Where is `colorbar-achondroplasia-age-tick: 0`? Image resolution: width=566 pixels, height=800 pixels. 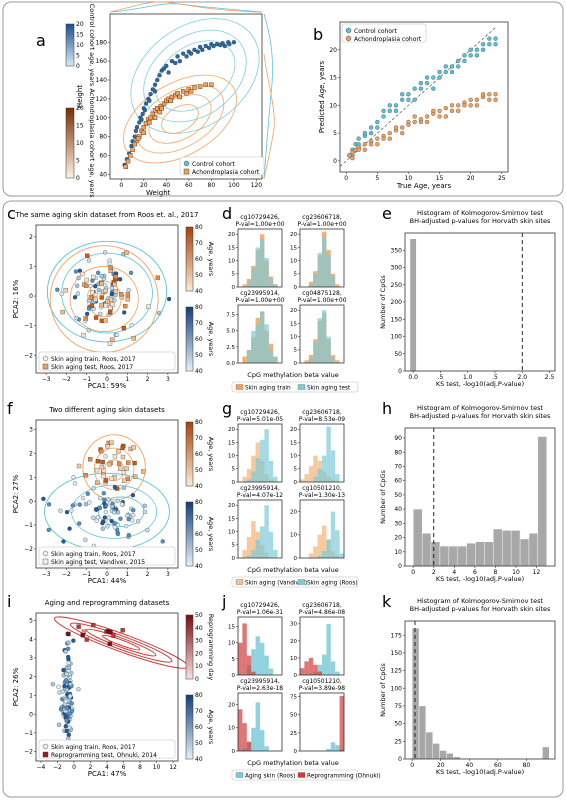 colorbar-achondroplasia-age-tick: 0 is located at coordinates (78, 178).